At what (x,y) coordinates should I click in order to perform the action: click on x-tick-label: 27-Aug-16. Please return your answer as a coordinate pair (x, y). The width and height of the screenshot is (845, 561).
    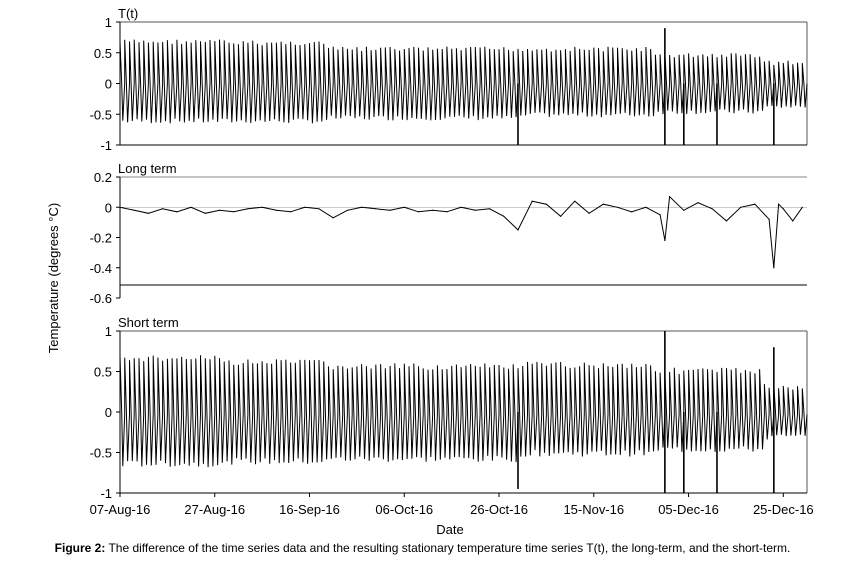
    Looking at the image, I should click on (214, 509).